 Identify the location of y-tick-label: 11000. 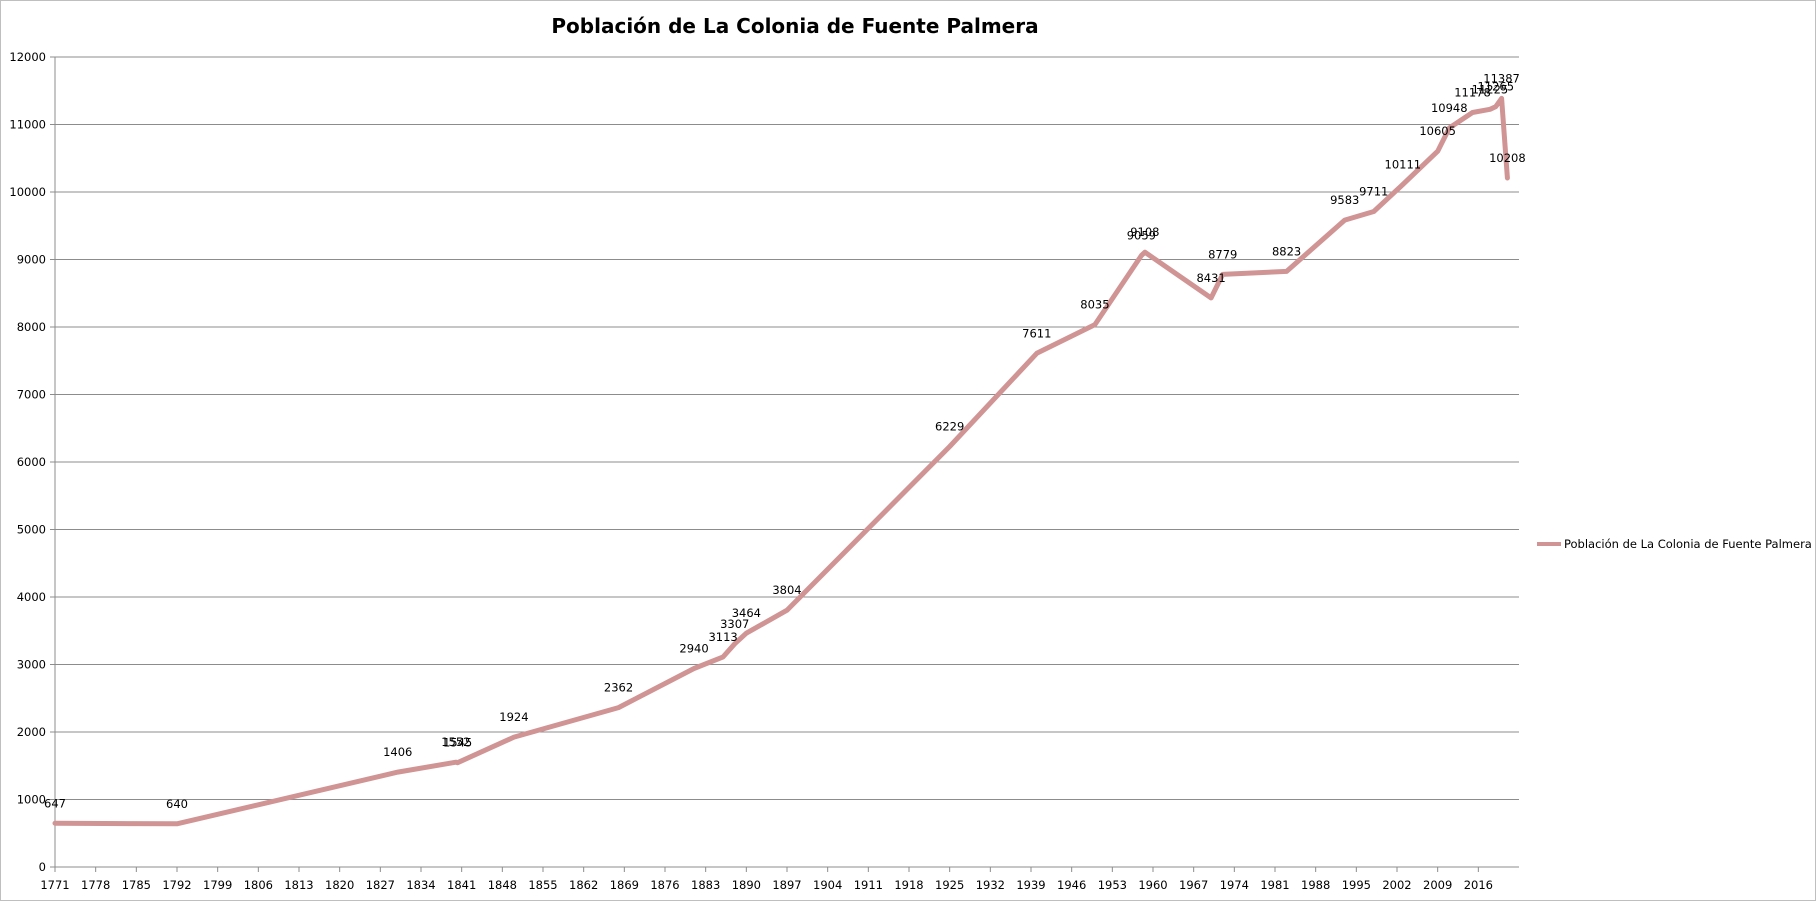
(27, 125).